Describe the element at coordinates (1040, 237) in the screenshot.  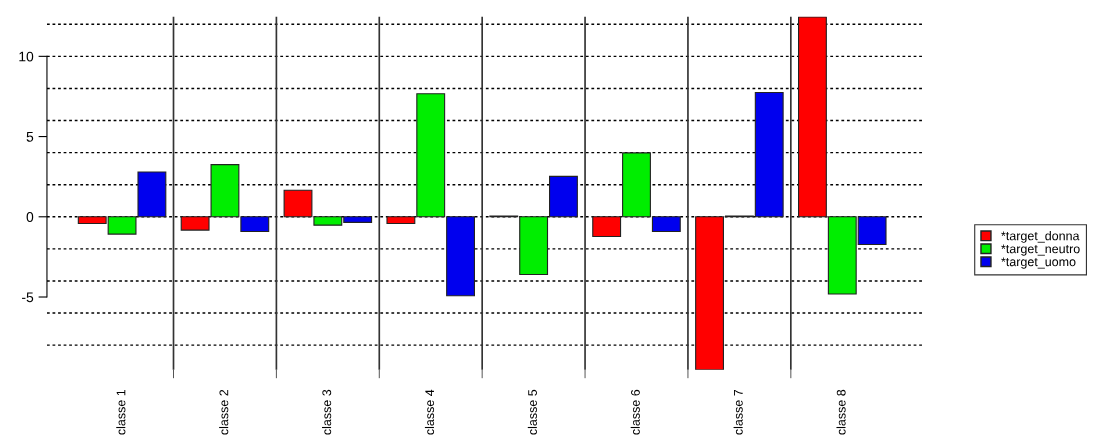
I see `legend-label: *target_donna` at that location.